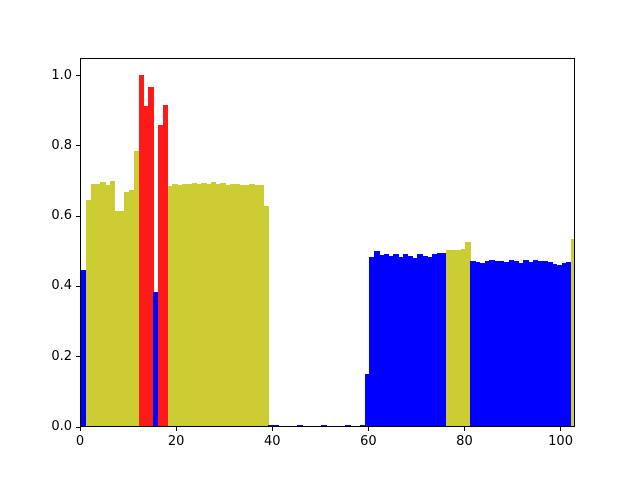  What do you see at coordinates (61, 286) in the screenshot?
I see `y-tick-label: 0.4` at bounding box center [61, 286].